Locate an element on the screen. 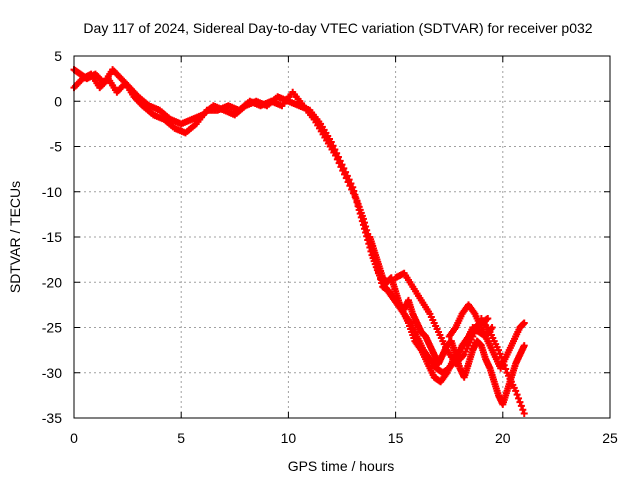 The height and width of the screenshot is (480, 640). x-tick-label: 0 is located at coordinates (74, 438).